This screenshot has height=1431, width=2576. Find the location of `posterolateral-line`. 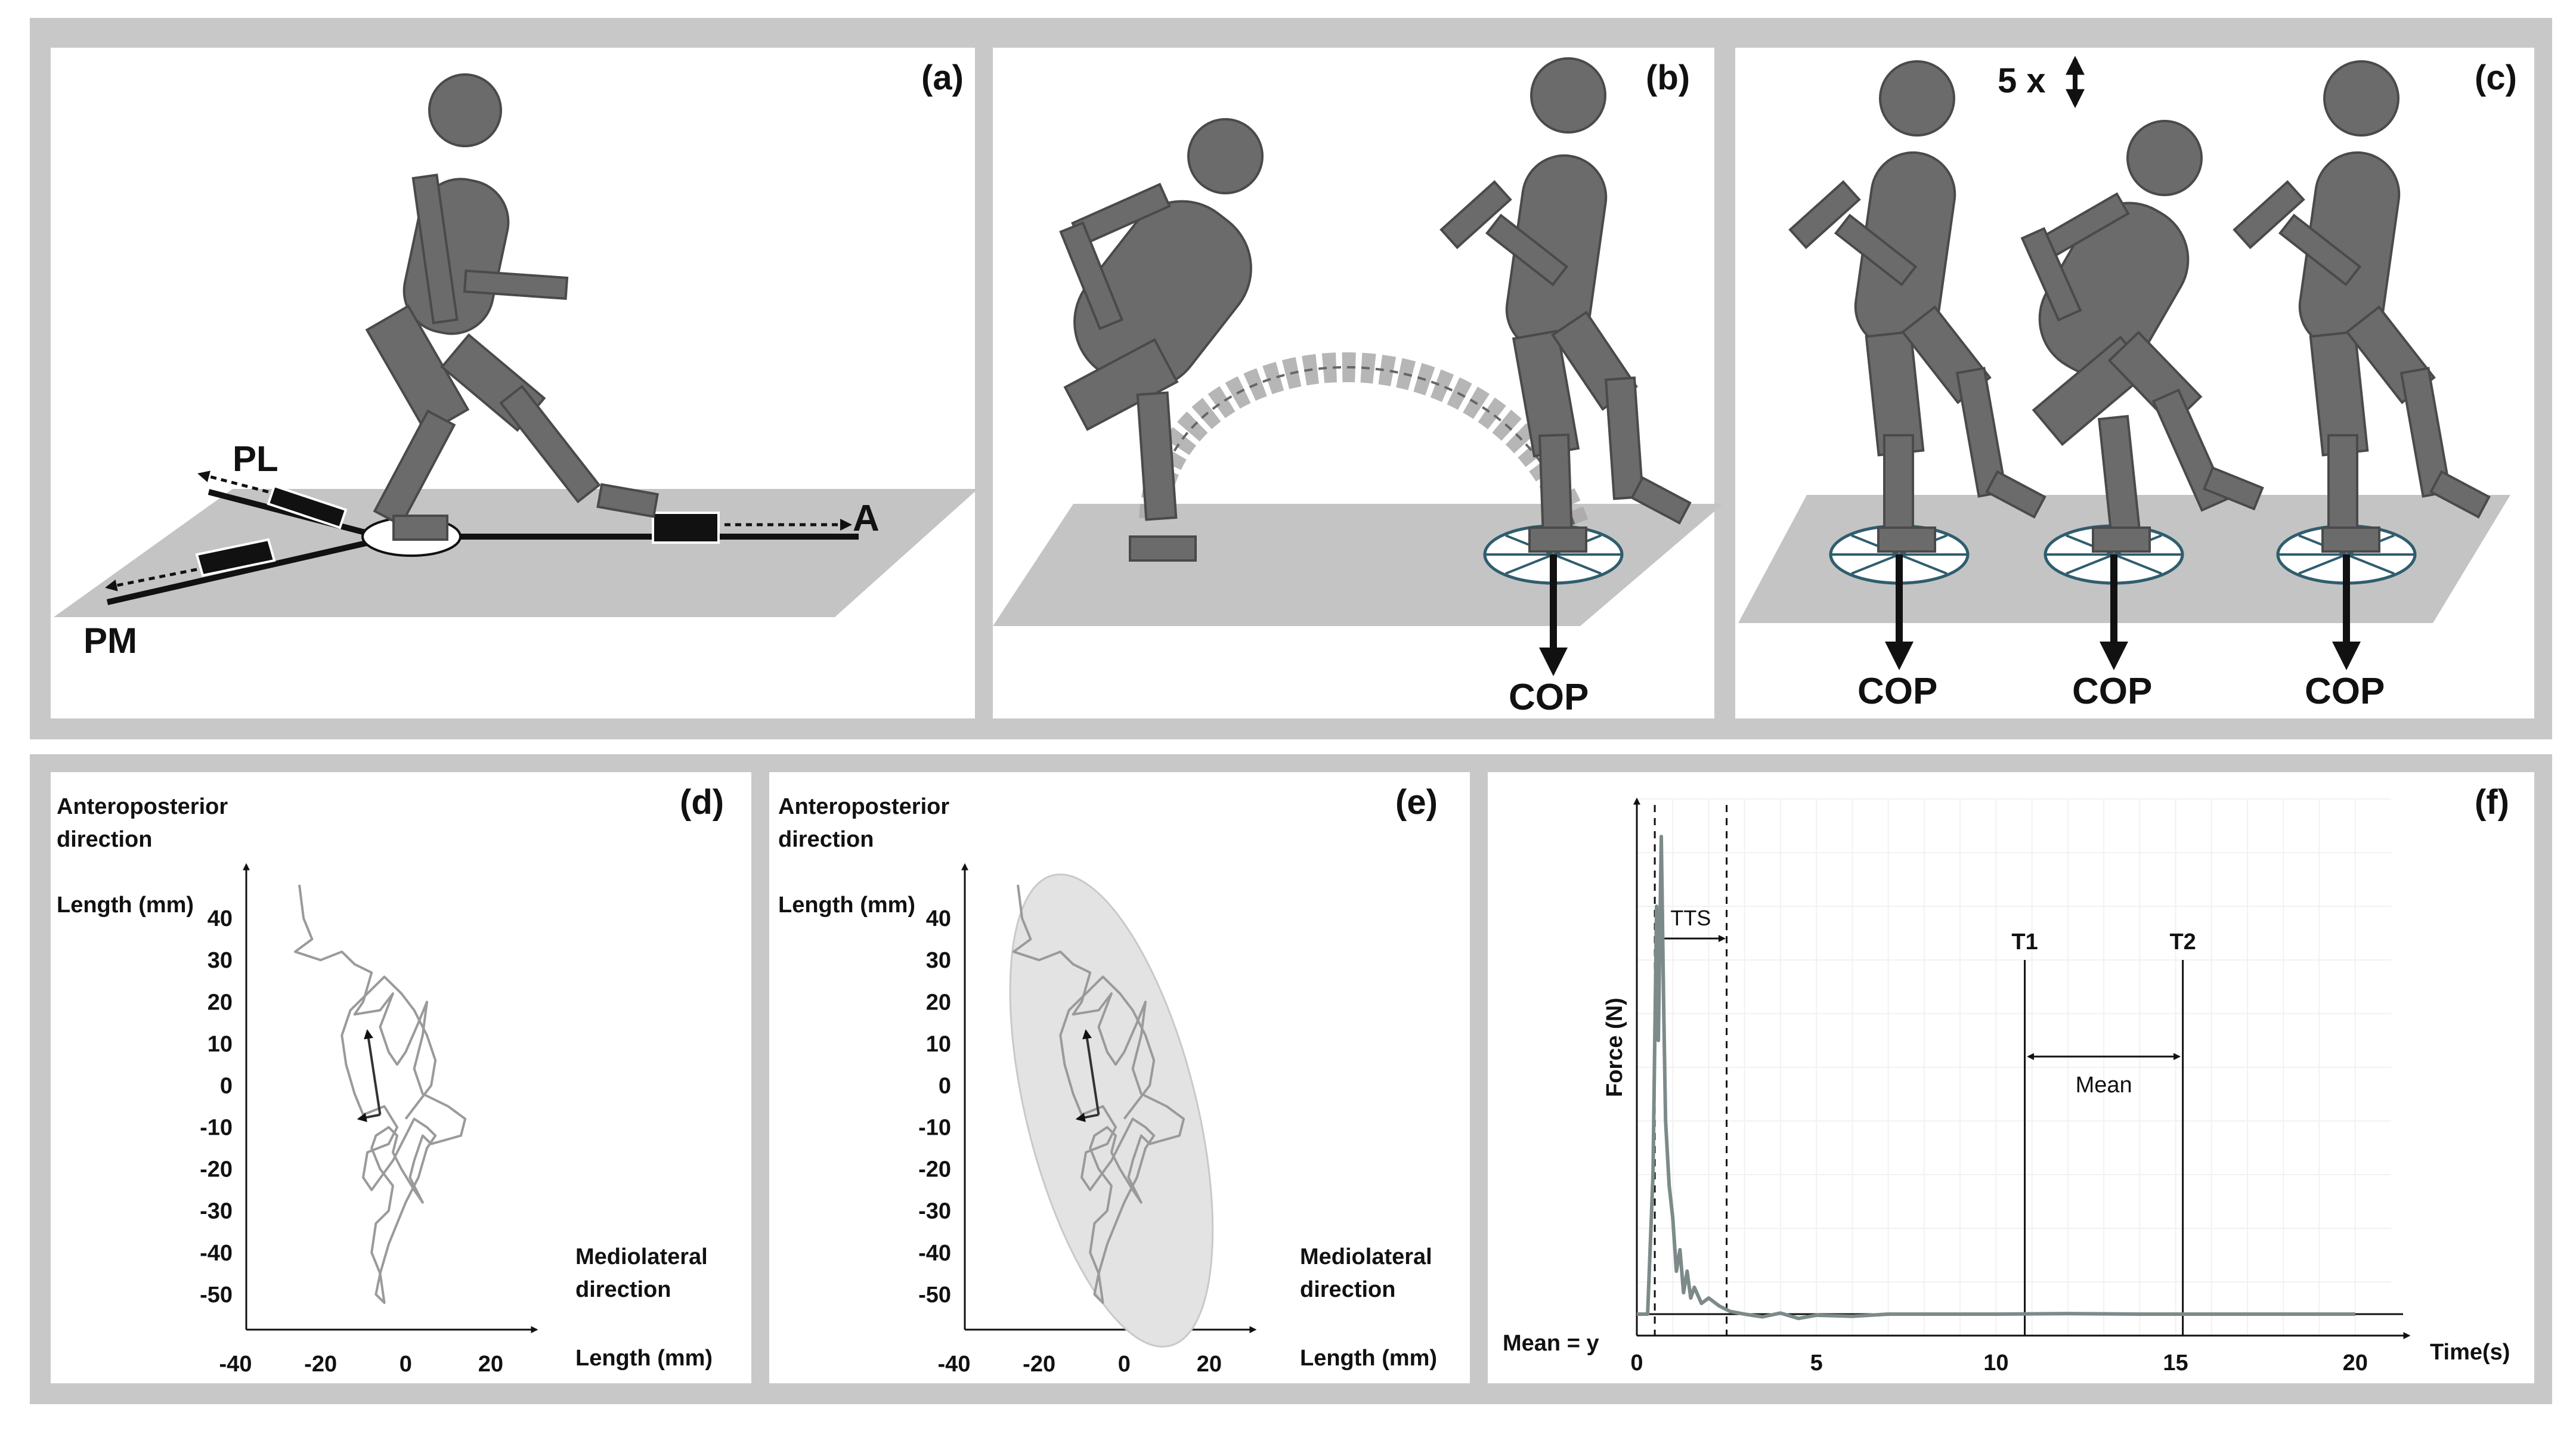

posterolateral-line is located at coordinates (289, 513).